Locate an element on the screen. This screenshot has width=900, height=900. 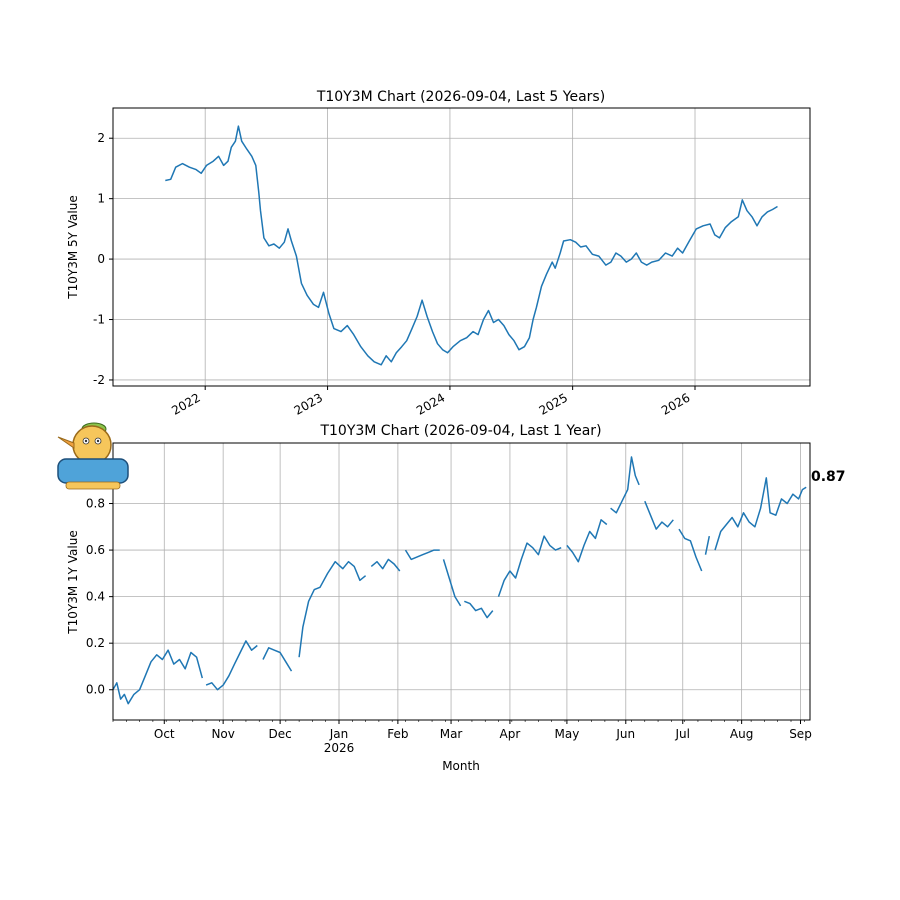
x-tick-label: Oct is located at coordinates (164, 734).